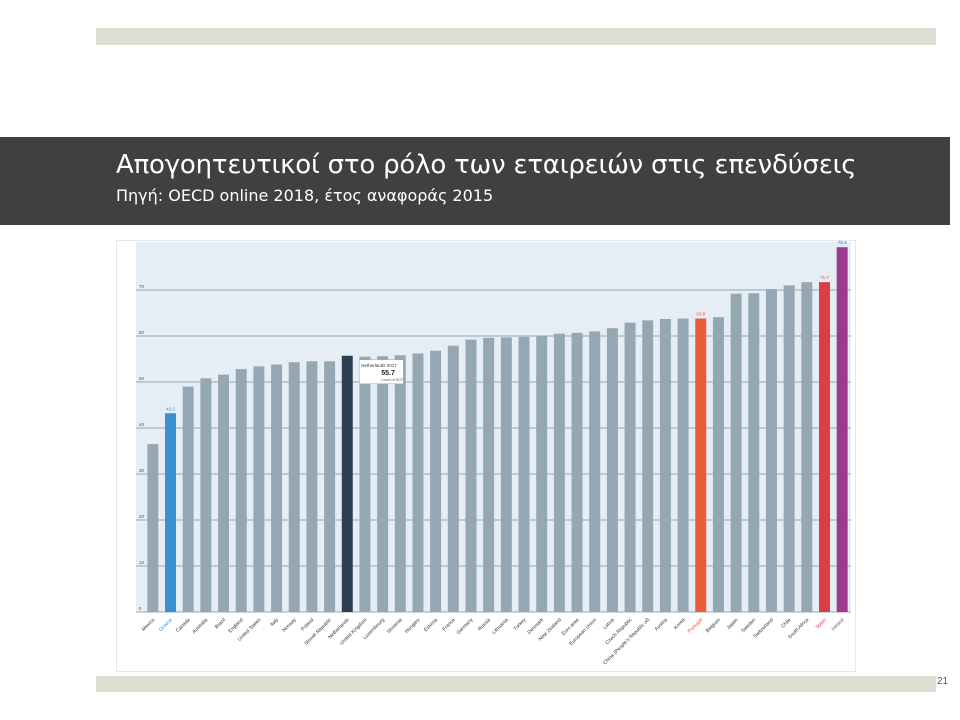 This screenshot has width=960, height=720. Describe the element at coordinates (277, 488) in the screenshot. I see `bar-italy` at that location.